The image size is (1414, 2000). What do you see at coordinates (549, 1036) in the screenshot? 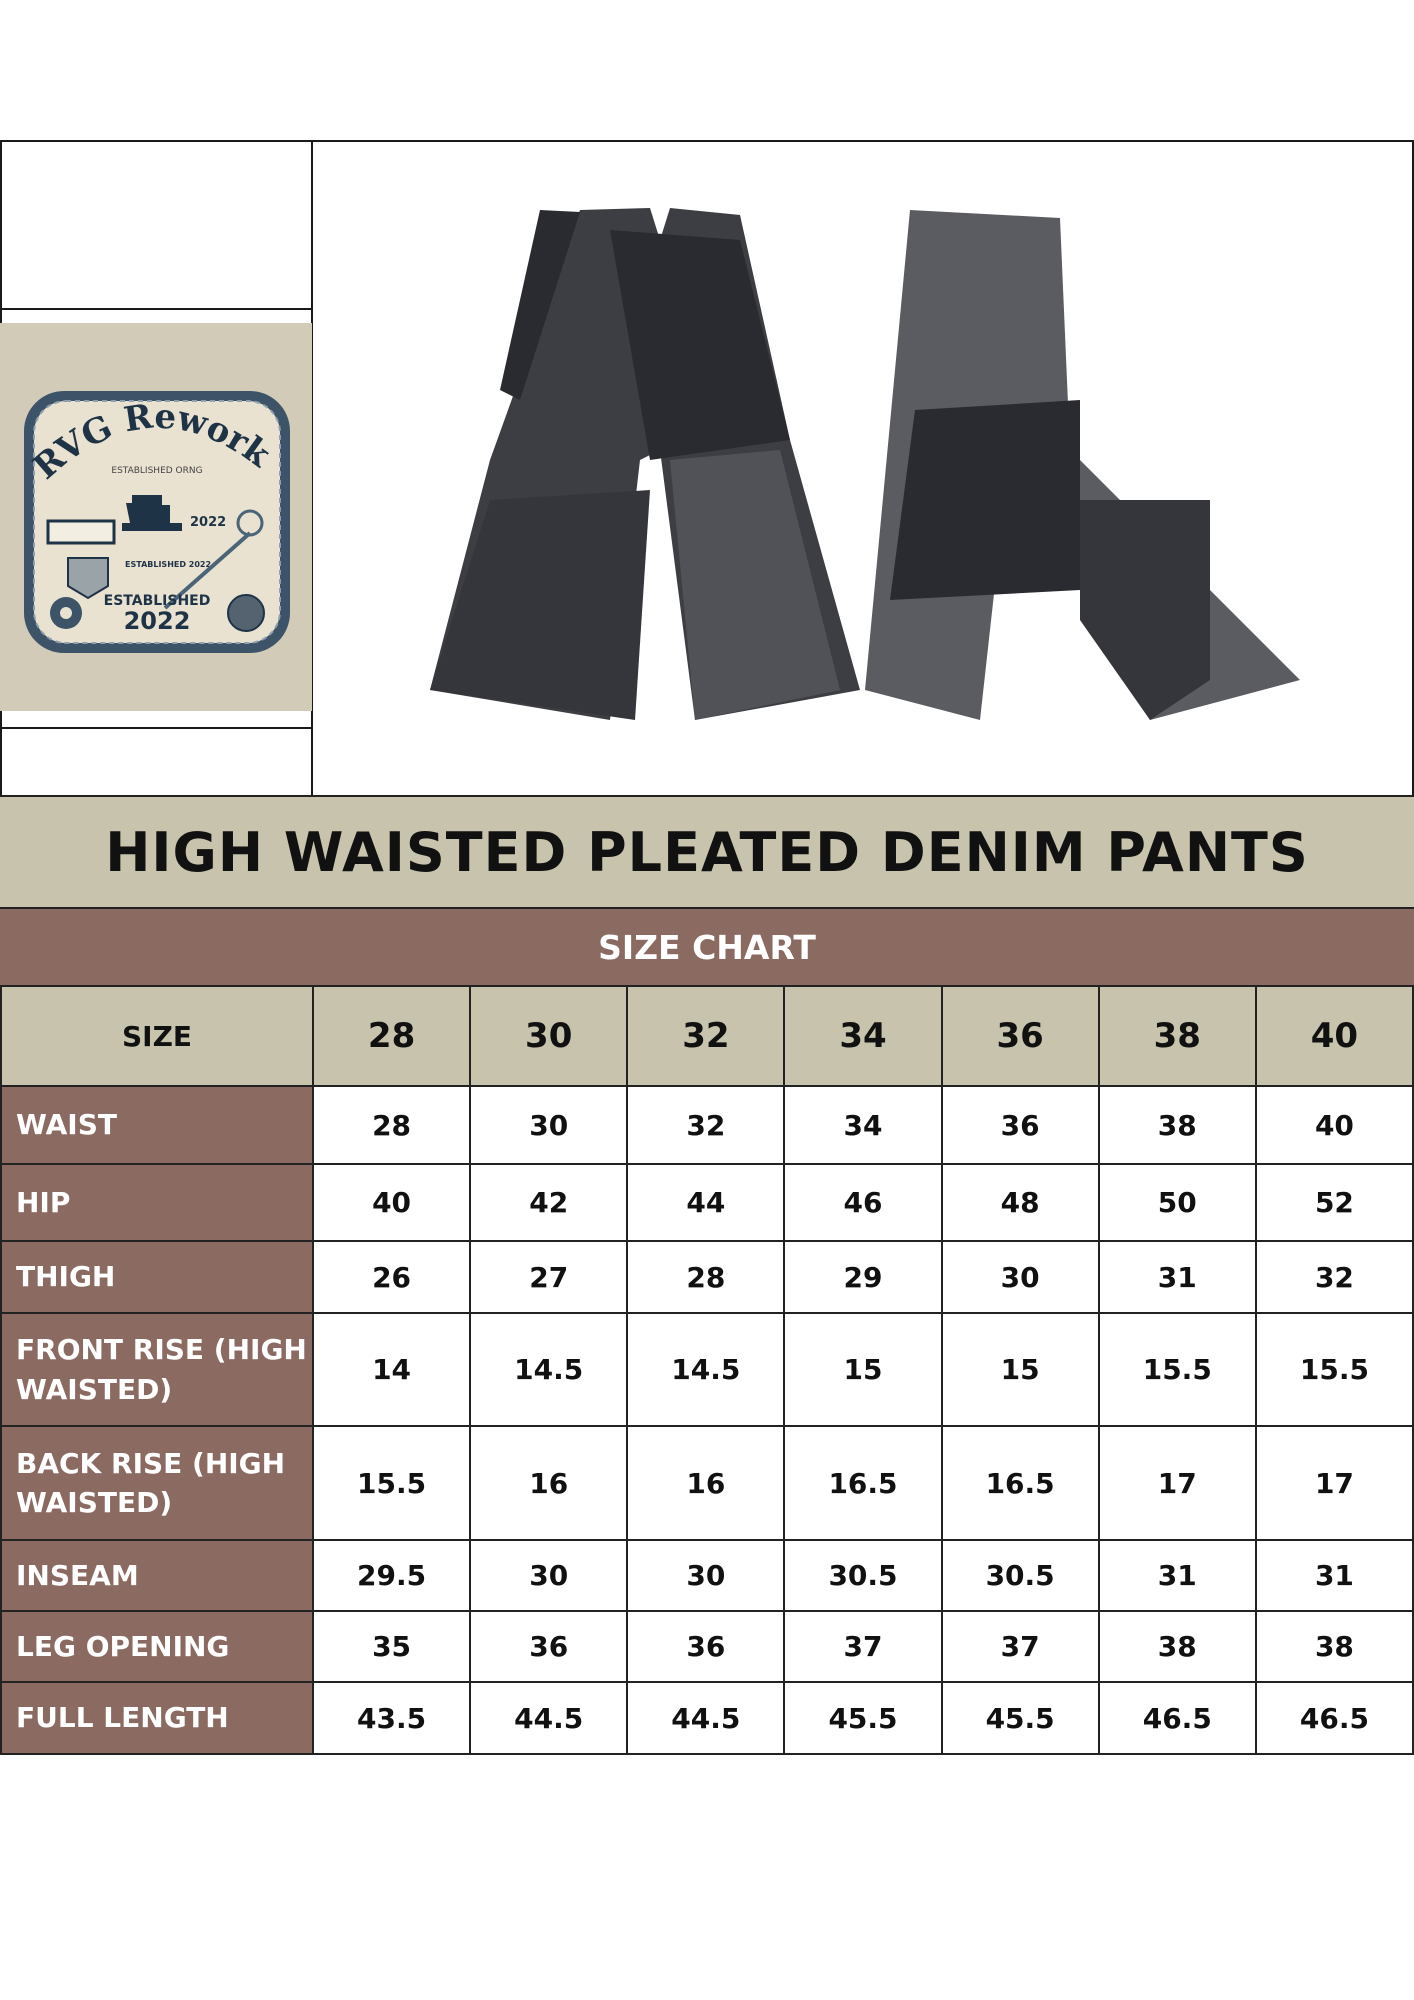
I see `size-cell: 30` at bounding box center [549, 1036].